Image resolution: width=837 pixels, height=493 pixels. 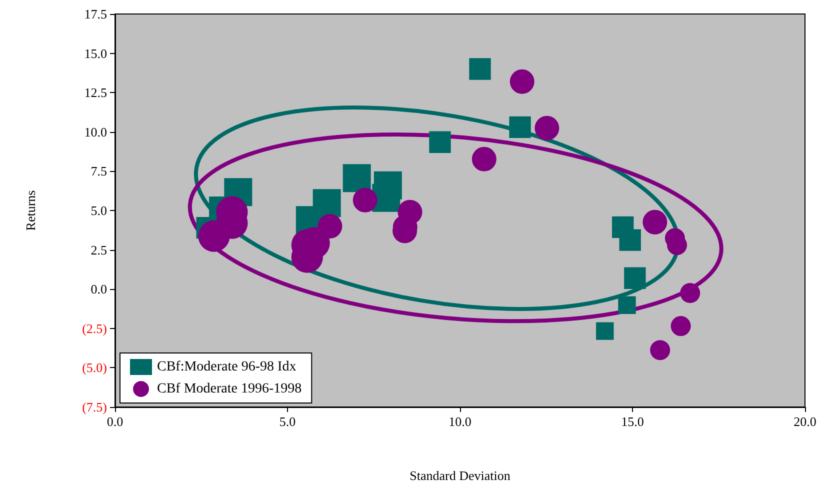 What do you see at coordinates (95, 132) in the screenshot?
I see `y-tick-label: 10.0` at bounding box center [95, 132].